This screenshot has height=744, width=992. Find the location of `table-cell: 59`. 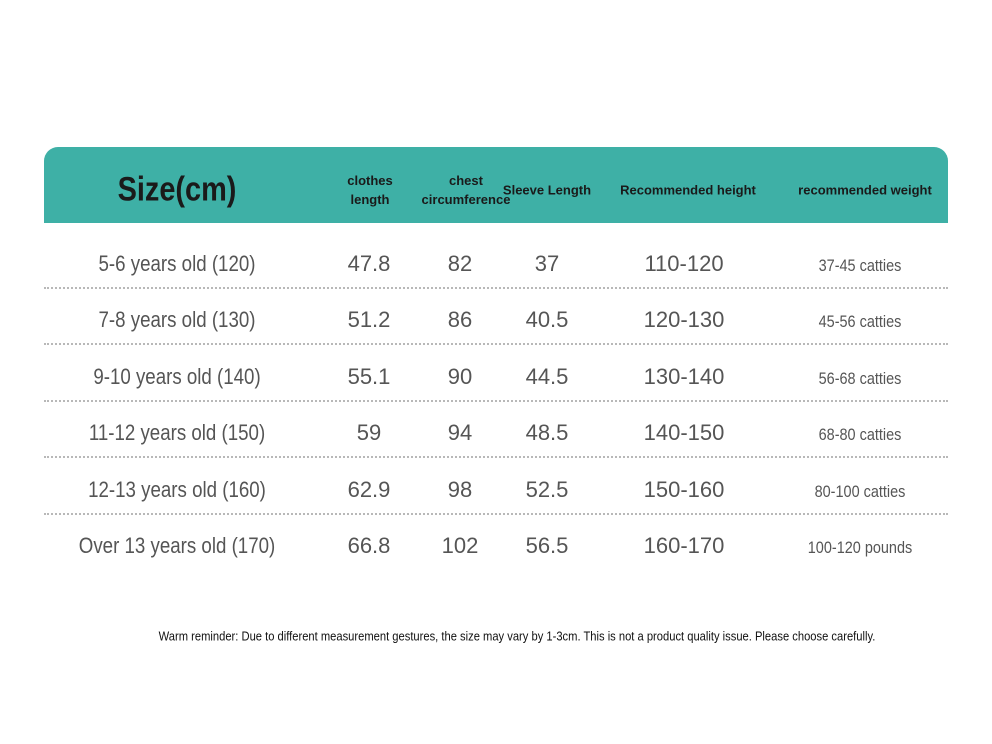

table-cell: 59 is located at coordinates (369, 432).